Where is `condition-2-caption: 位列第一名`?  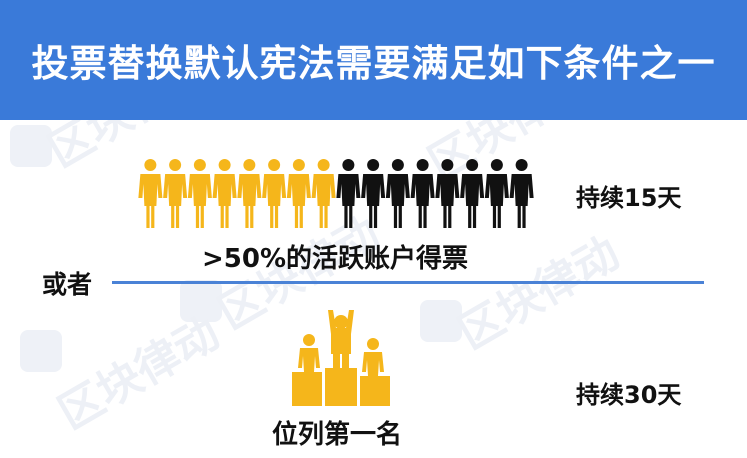 condition-2-caption: 位列第一名 is located at coordinates (337, 435).